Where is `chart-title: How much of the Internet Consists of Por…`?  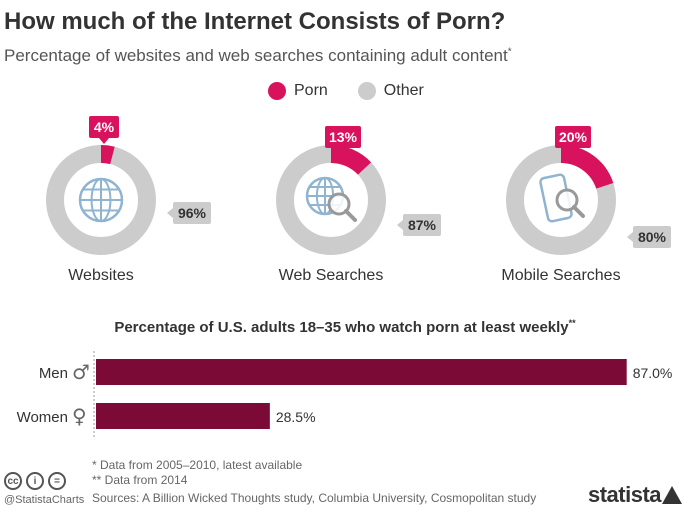 chart-title: How much of the Internet Consists of Por… is located at coordinates (255, 21).